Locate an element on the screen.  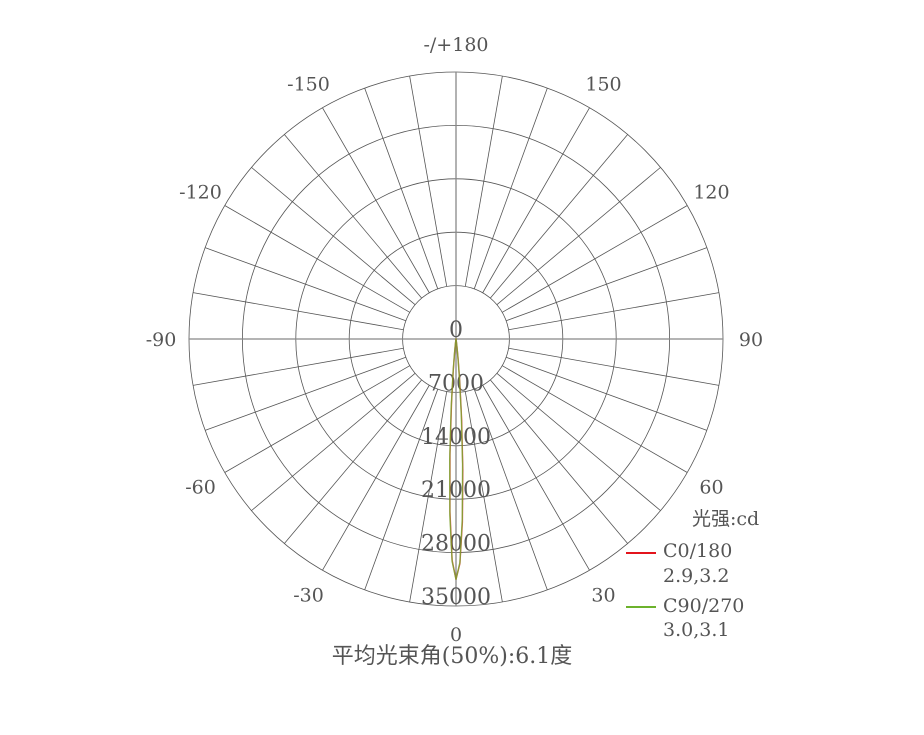
chart-title: 平均光束角(50%):6.1度 is located at coordinates (452, 656).